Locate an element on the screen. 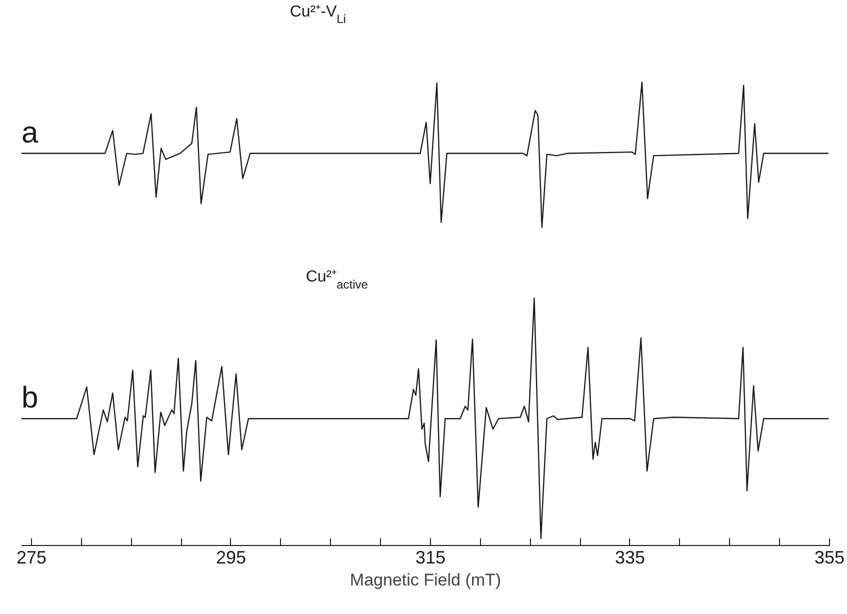  x-tick-label: 335 is located at coordinates (630, 558).